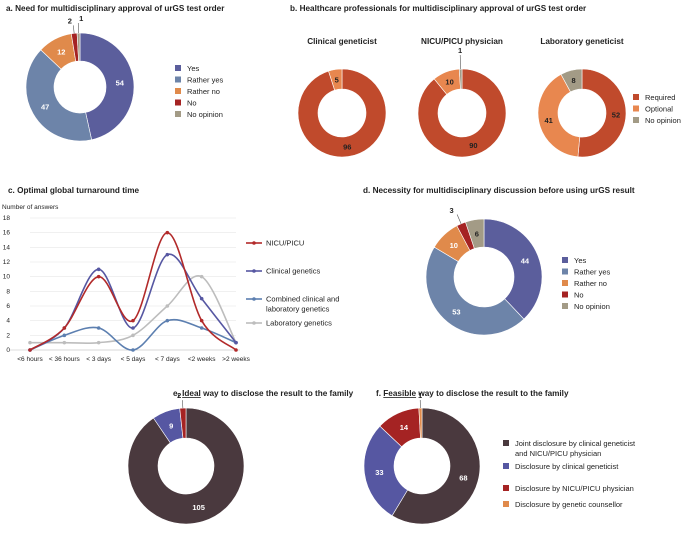 The height and width of the screenshot is (543, 685). I want to click on panel-b-legend-label-0: Required, so click(660, 97).